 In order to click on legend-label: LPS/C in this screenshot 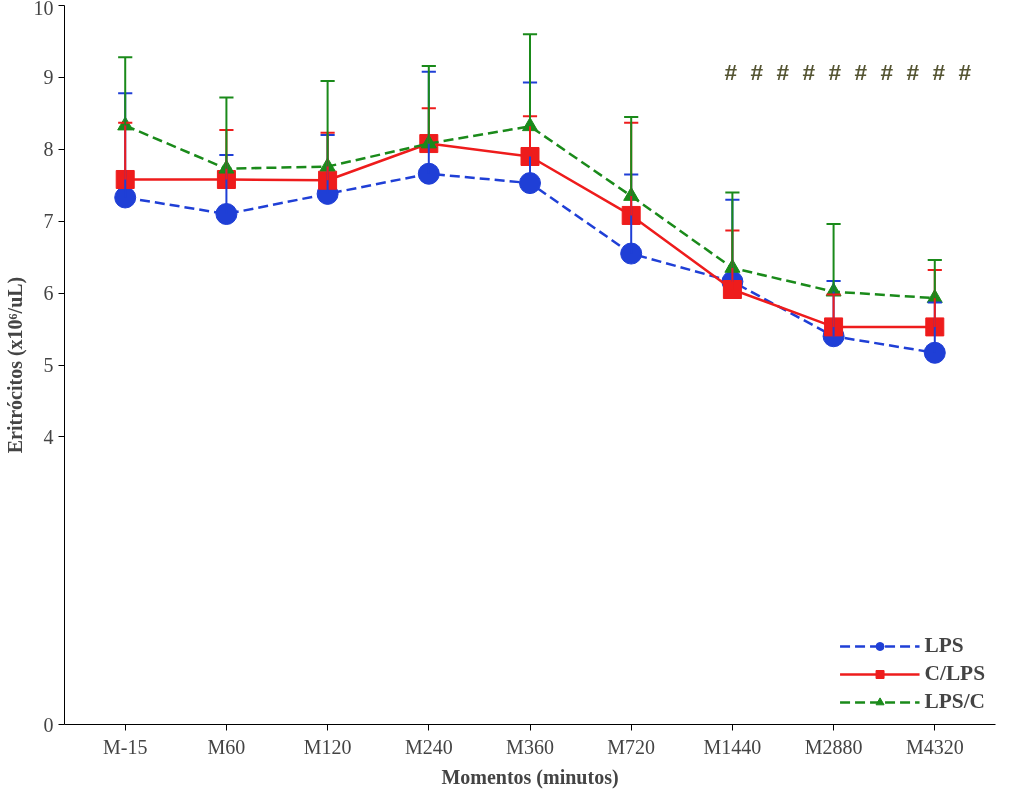, I will do `click(954, 701)`.